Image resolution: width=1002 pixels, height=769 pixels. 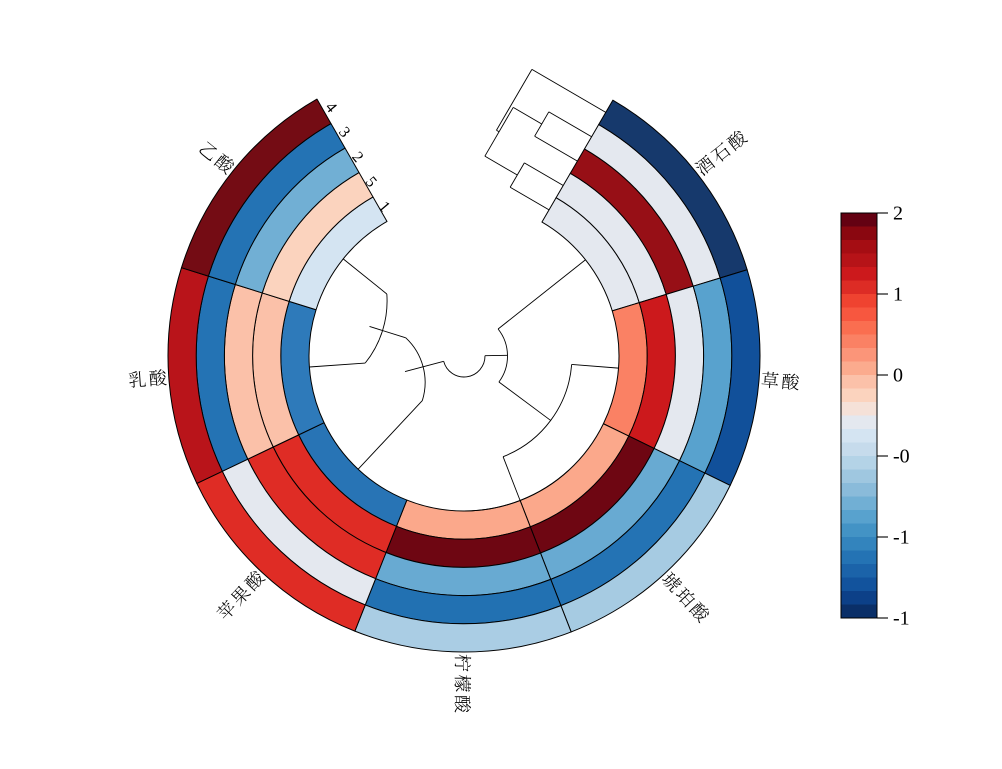 I want to click on svg-text: 0, so click(x=898, y=376).